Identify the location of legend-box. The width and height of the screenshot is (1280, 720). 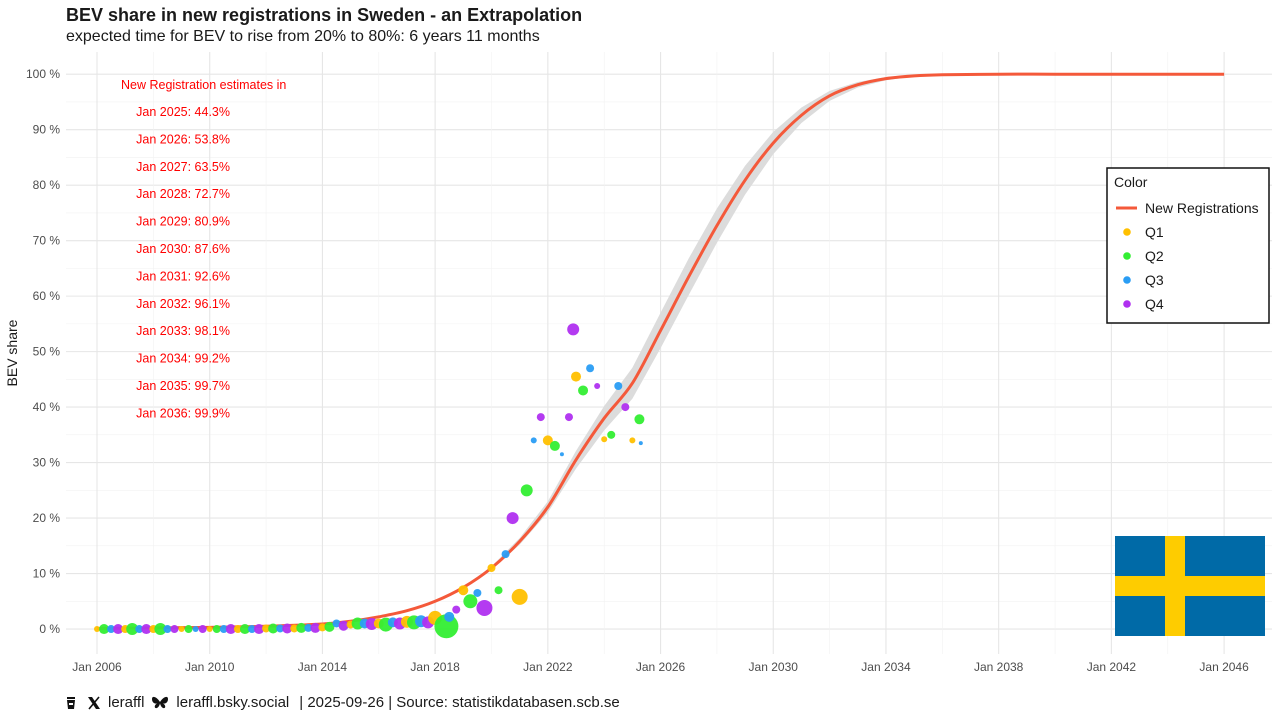
(1188, 245).